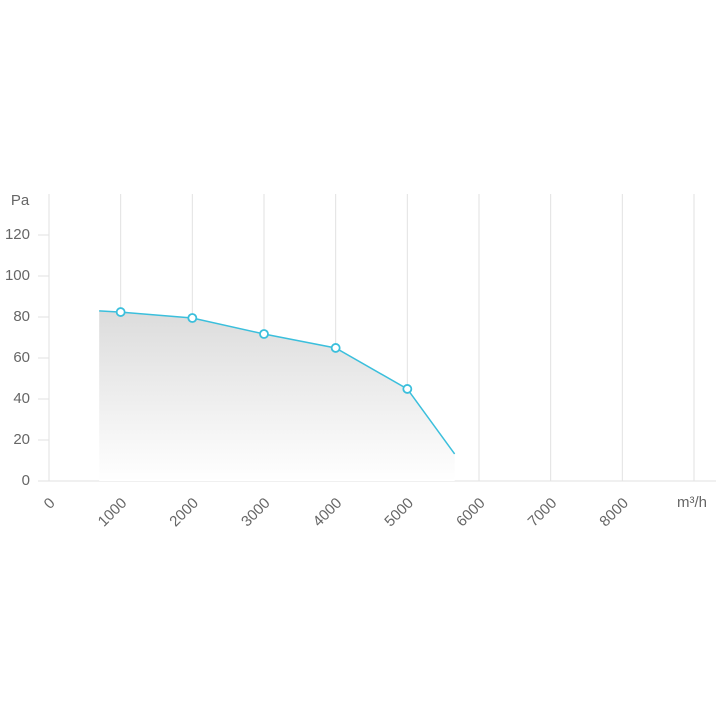  Describe the element at coordinates (614, 513) in the screenshot. I see `x-tick-label: 8000` at that location.